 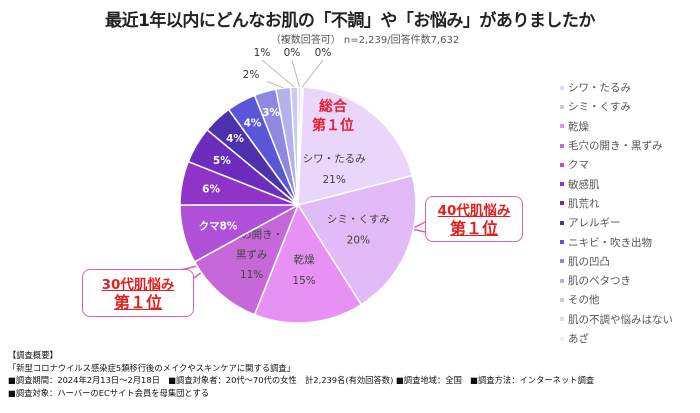 What do you see at coordinates (222, 161) in the screenshot?
I see `slice-value-label: 5%` at bounding box center [222, 161].